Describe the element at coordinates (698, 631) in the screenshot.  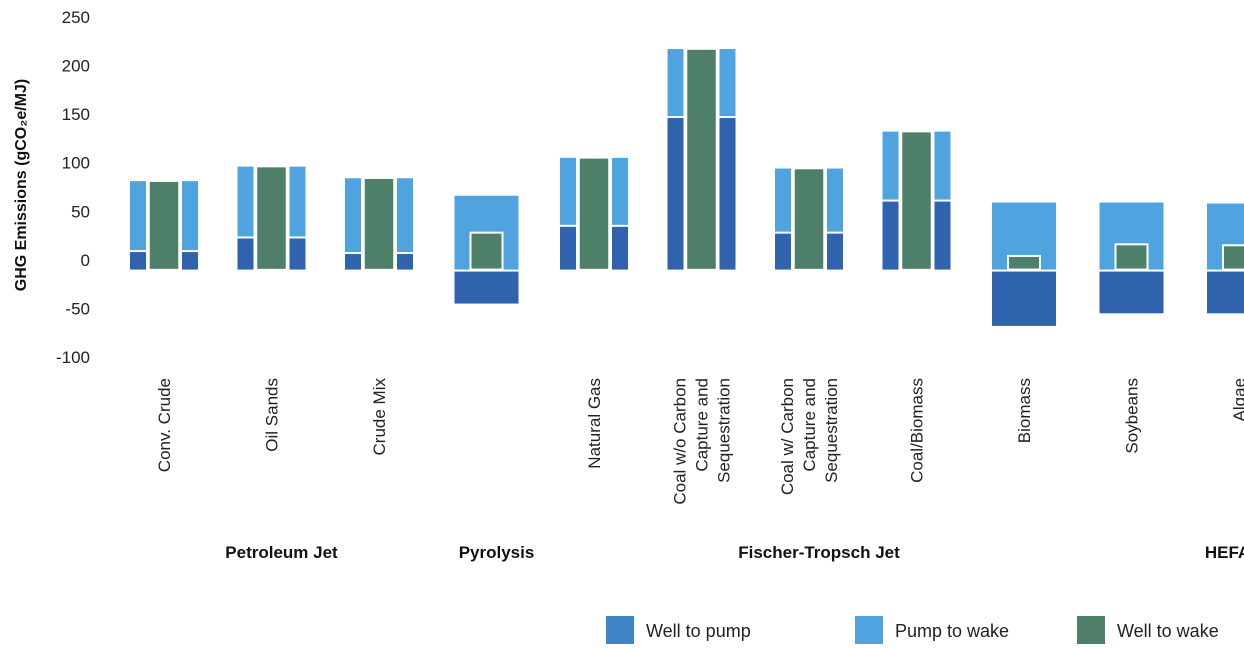
I see `legend-label: Well to pump` at that location.